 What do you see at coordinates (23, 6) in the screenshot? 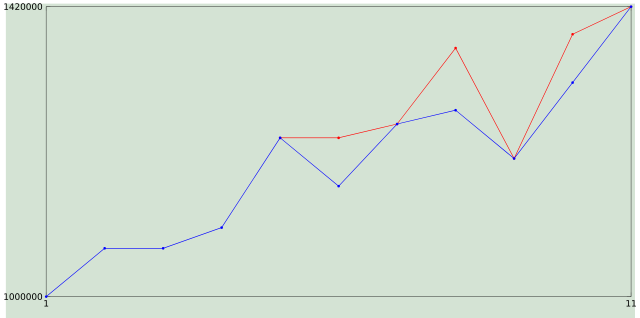
I see `y-tick-label: 1420000` at bounding box center [23, 6].